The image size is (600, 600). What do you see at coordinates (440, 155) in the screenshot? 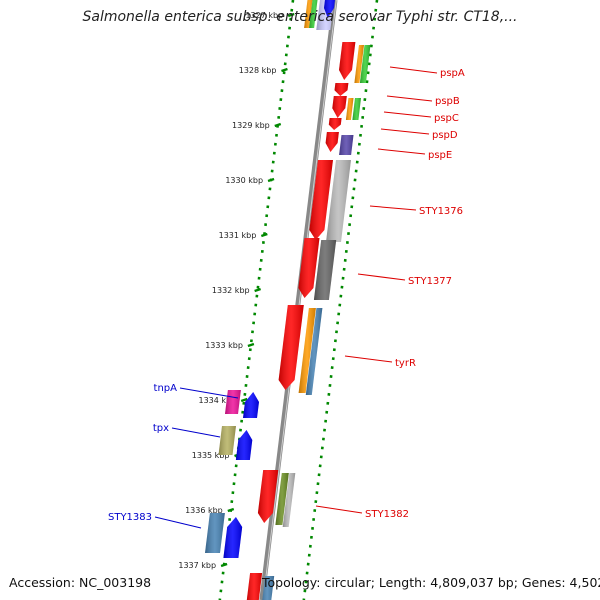
I see `gene-pspE-label: pspE` at bounding box center [440, 155].